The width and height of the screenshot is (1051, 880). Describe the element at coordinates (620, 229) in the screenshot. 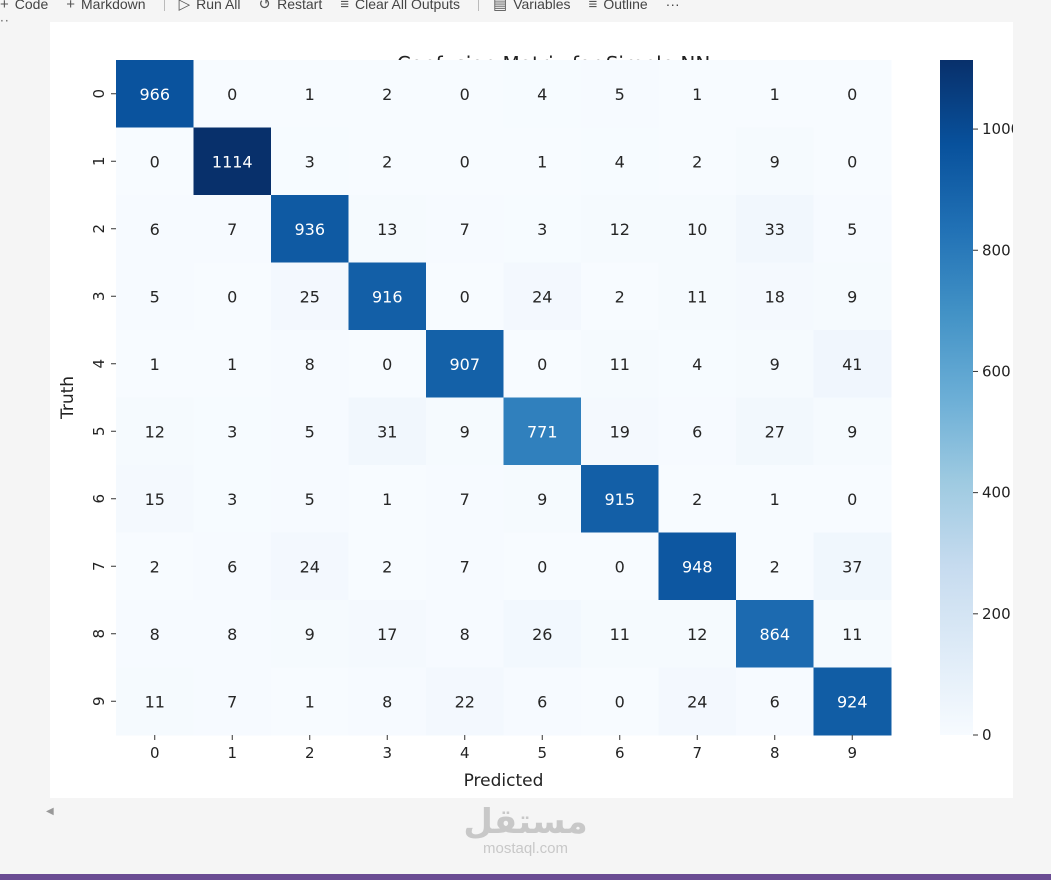

I see `cell-value: 12` at that location.